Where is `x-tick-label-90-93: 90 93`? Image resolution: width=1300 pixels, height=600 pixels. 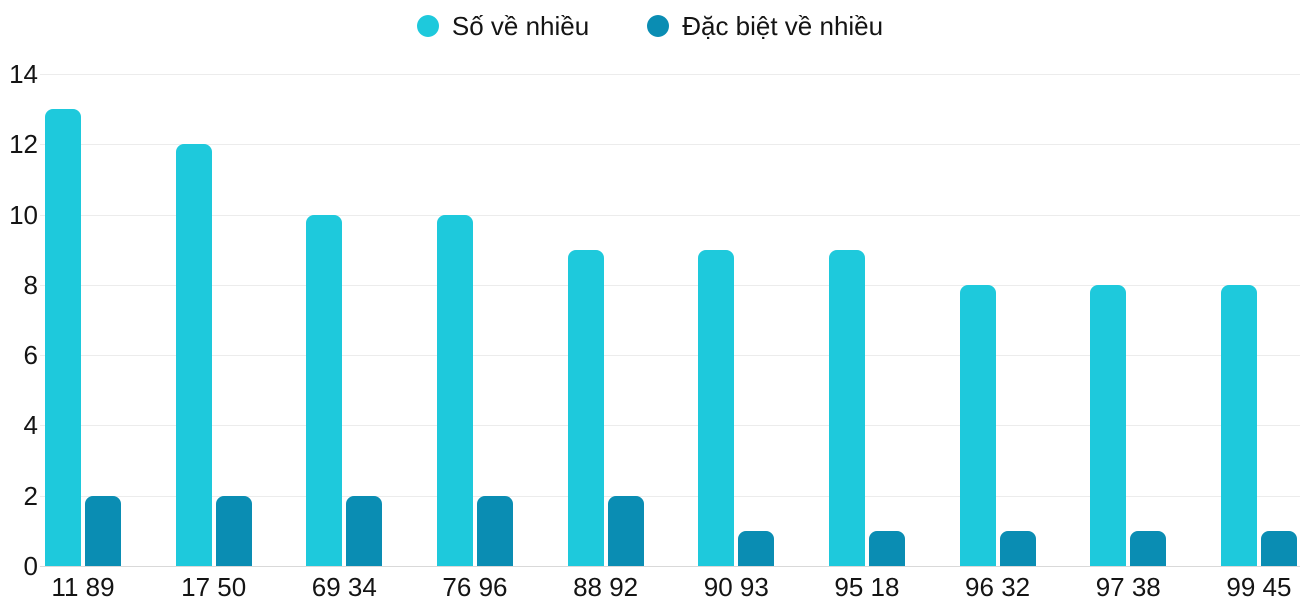 x-tick-label-90-93: 90 93 is located at coordinates (736, 586).